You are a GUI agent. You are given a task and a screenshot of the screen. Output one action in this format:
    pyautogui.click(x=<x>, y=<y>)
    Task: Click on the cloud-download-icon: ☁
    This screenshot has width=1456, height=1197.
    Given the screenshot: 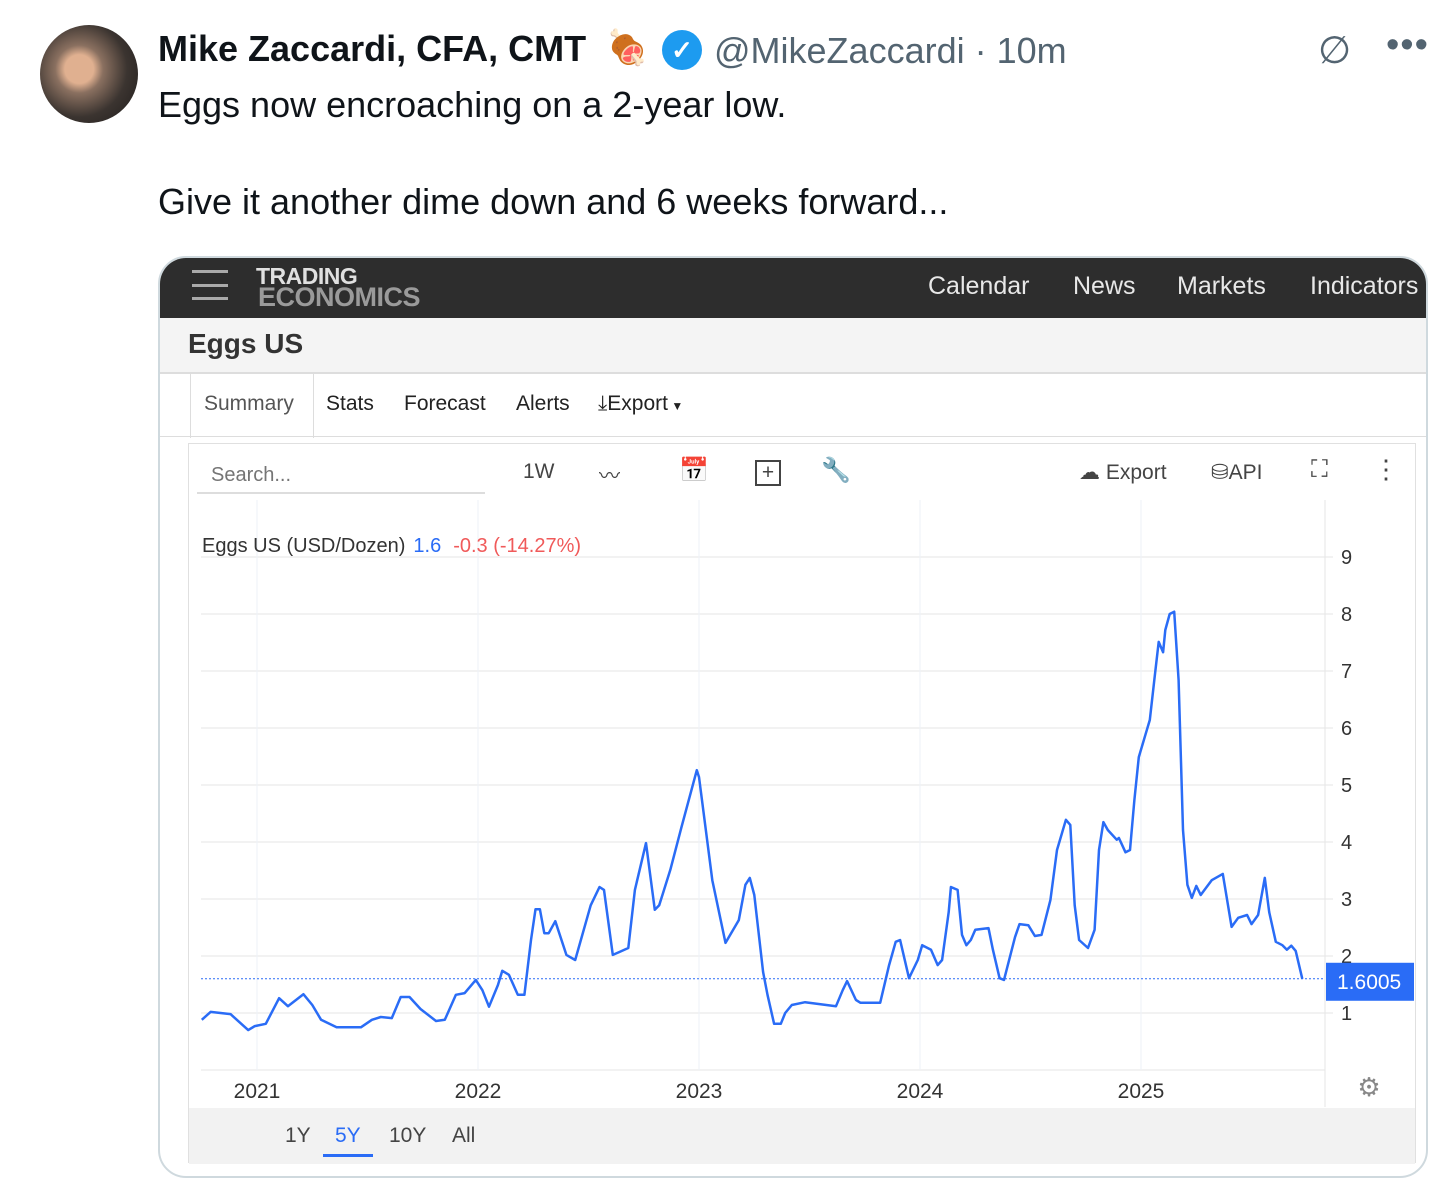 What is the action you would take?
    pyautogui.click(x=1089, y=472)
    